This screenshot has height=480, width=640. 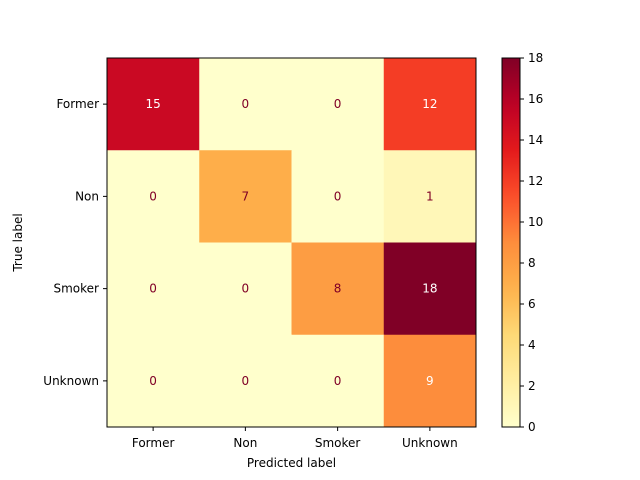 I want to click on y-tick-label: Former, so click(x=77, y=104).